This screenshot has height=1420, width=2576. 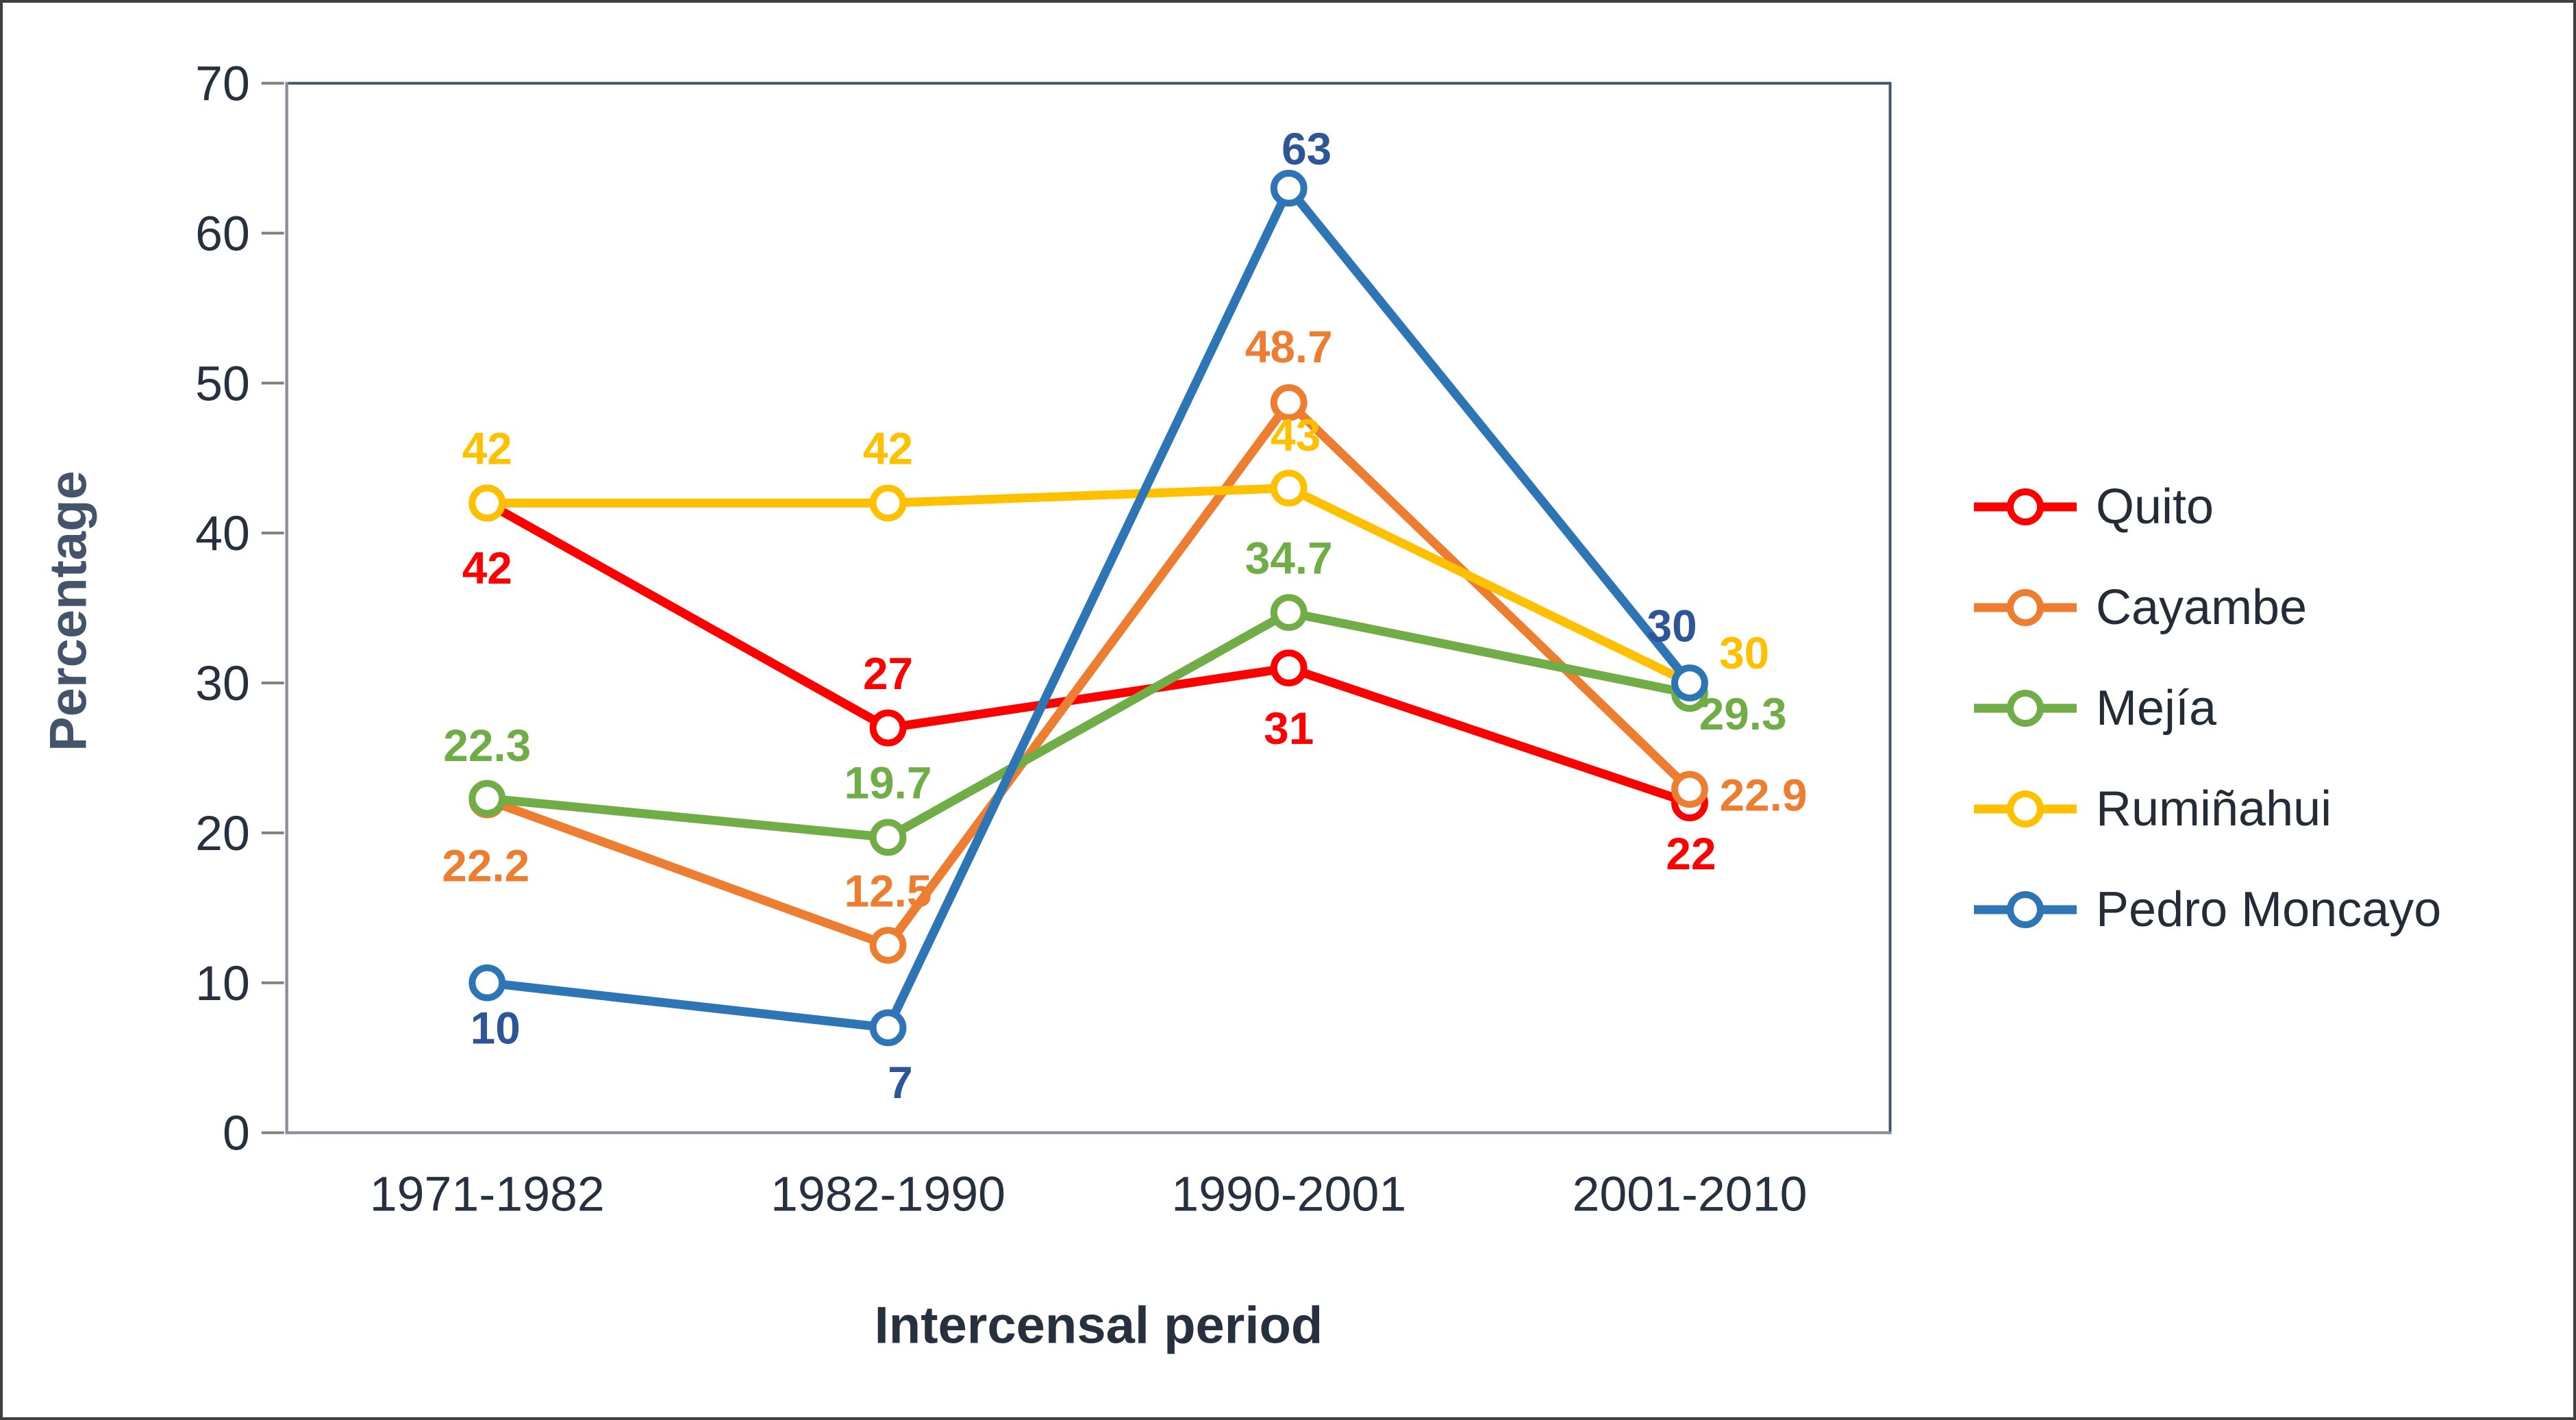 What do you see at coordinates (1289, 728) in the screenshot?
I see `data-label-quito-1990-2001: 31` at bounding box center [1289, 728].